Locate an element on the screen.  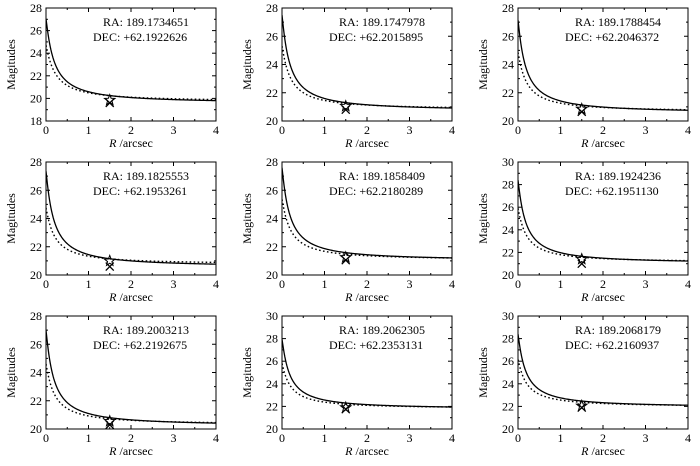
dec-label: DEC: +62.2046372 is located at coordinates (612, 37).